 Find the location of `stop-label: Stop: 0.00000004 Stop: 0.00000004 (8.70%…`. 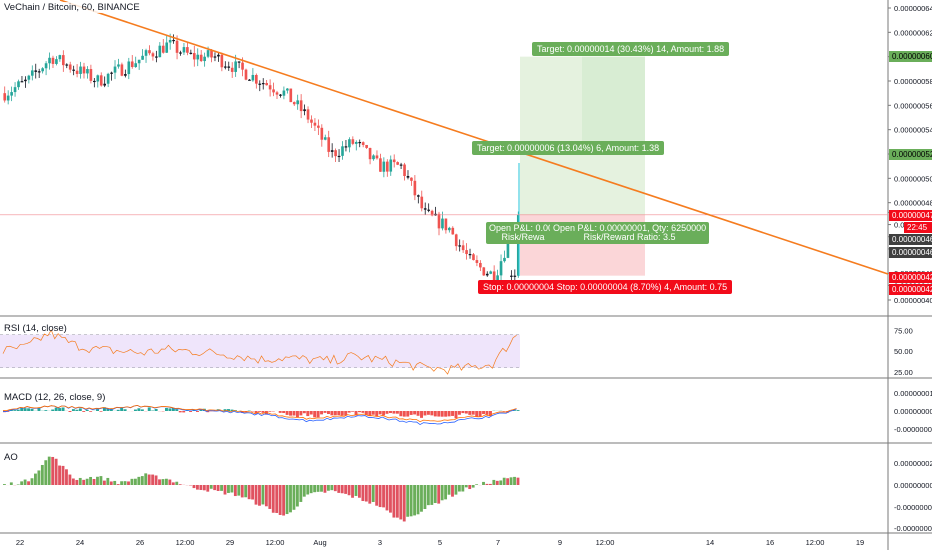

stop-label: Stop: 0.00000004 Stop: 0.00000004 (8.70%… is located at coordinates (605, 287).